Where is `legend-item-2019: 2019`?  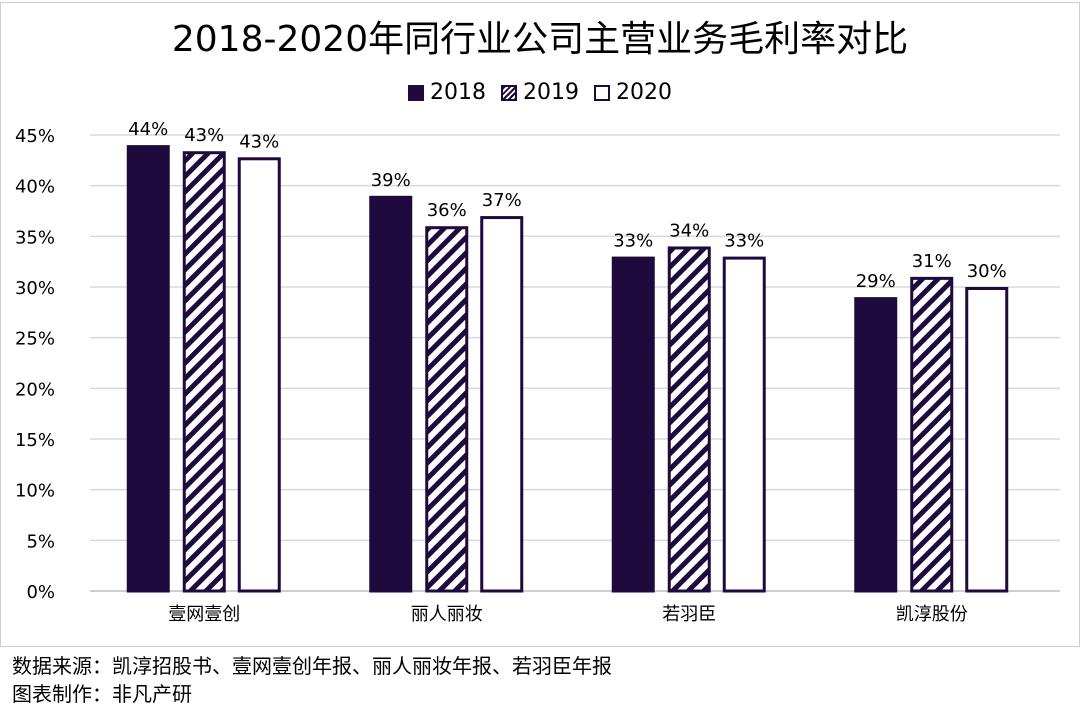 legend-item-2019: 2019 is located at coordinates (540, 92).